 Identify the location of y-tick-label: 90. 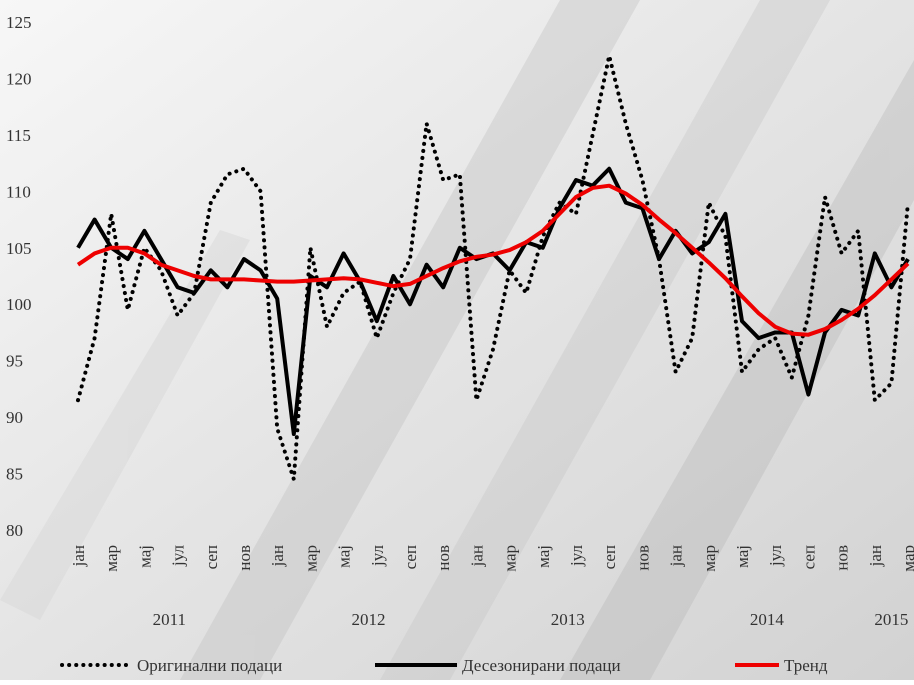
(14, 417).